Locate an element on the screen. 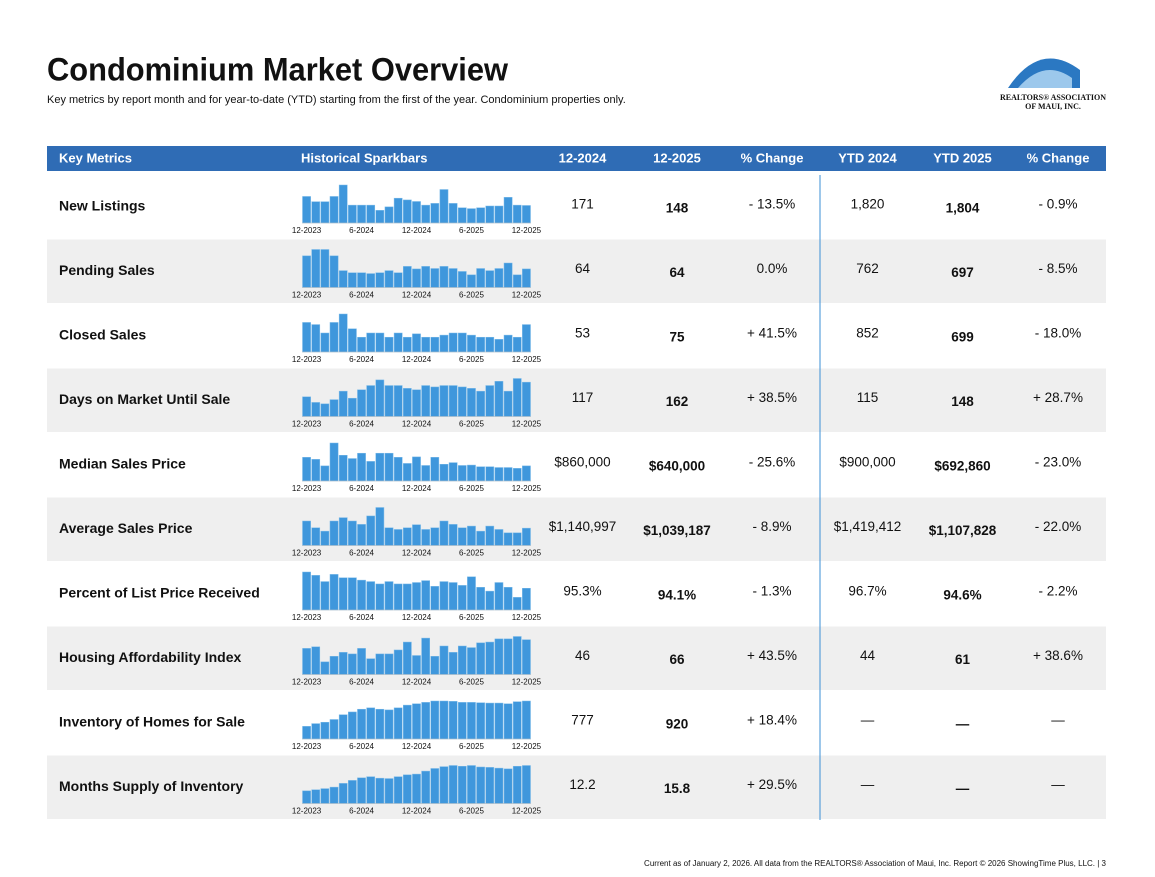 This screenshot has height=877, width=1155. cell: - 13.5% is located at coordinates (772, 204).